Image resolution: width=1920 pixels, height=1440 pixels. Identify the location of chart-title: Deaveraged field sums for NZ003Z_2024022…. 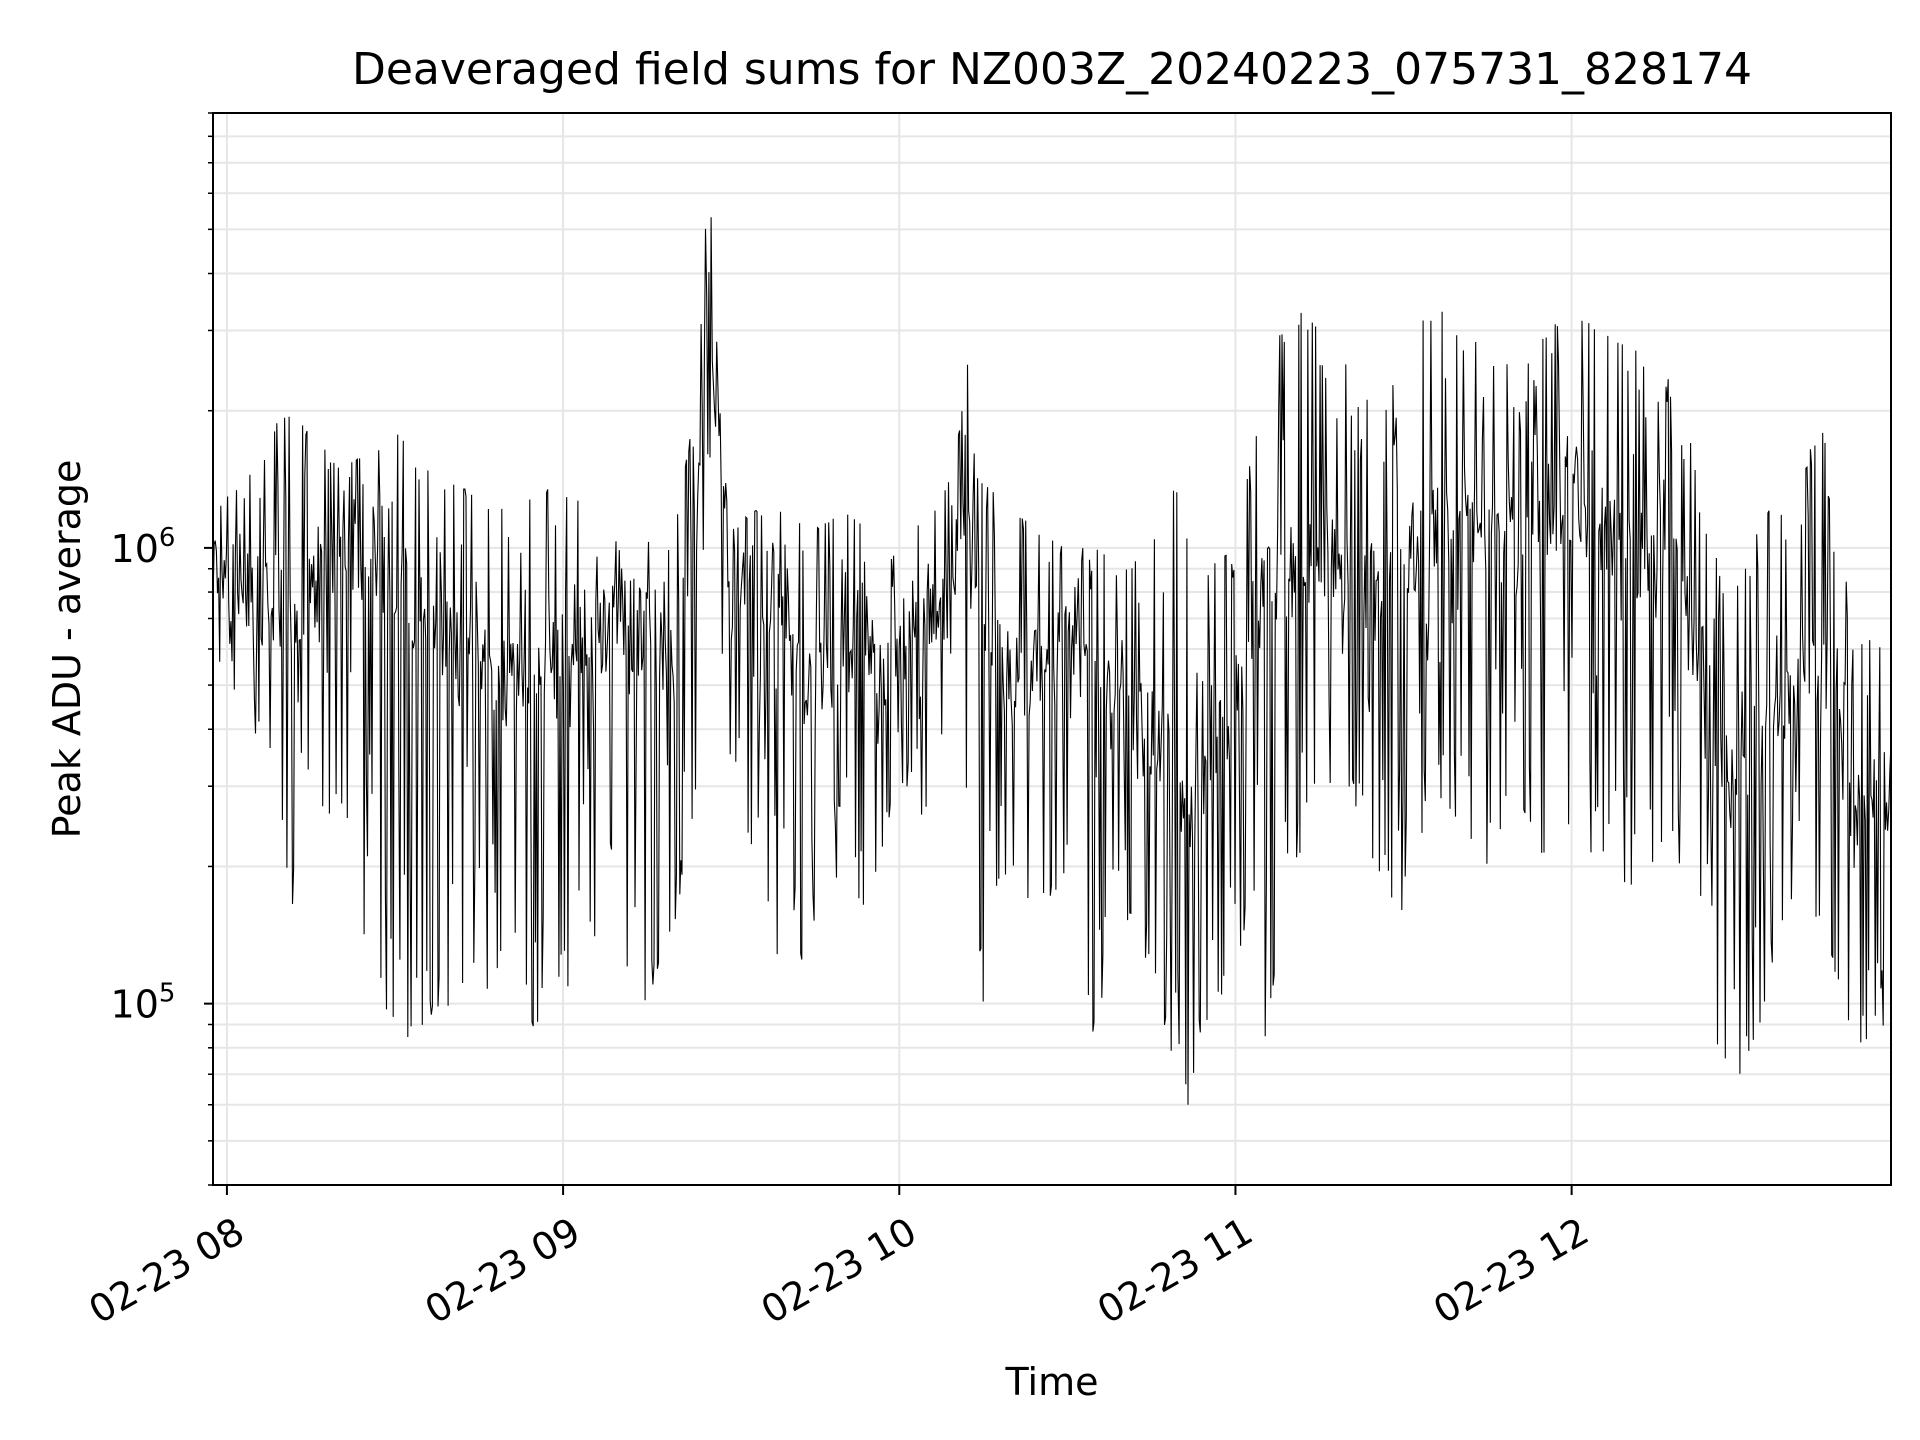
(1052, 69).